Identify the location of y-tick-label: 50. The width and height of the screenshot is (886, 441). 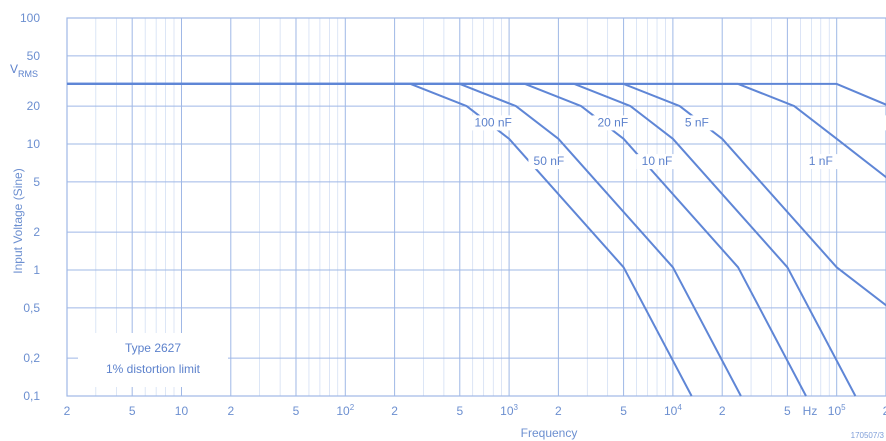
(34, 56).